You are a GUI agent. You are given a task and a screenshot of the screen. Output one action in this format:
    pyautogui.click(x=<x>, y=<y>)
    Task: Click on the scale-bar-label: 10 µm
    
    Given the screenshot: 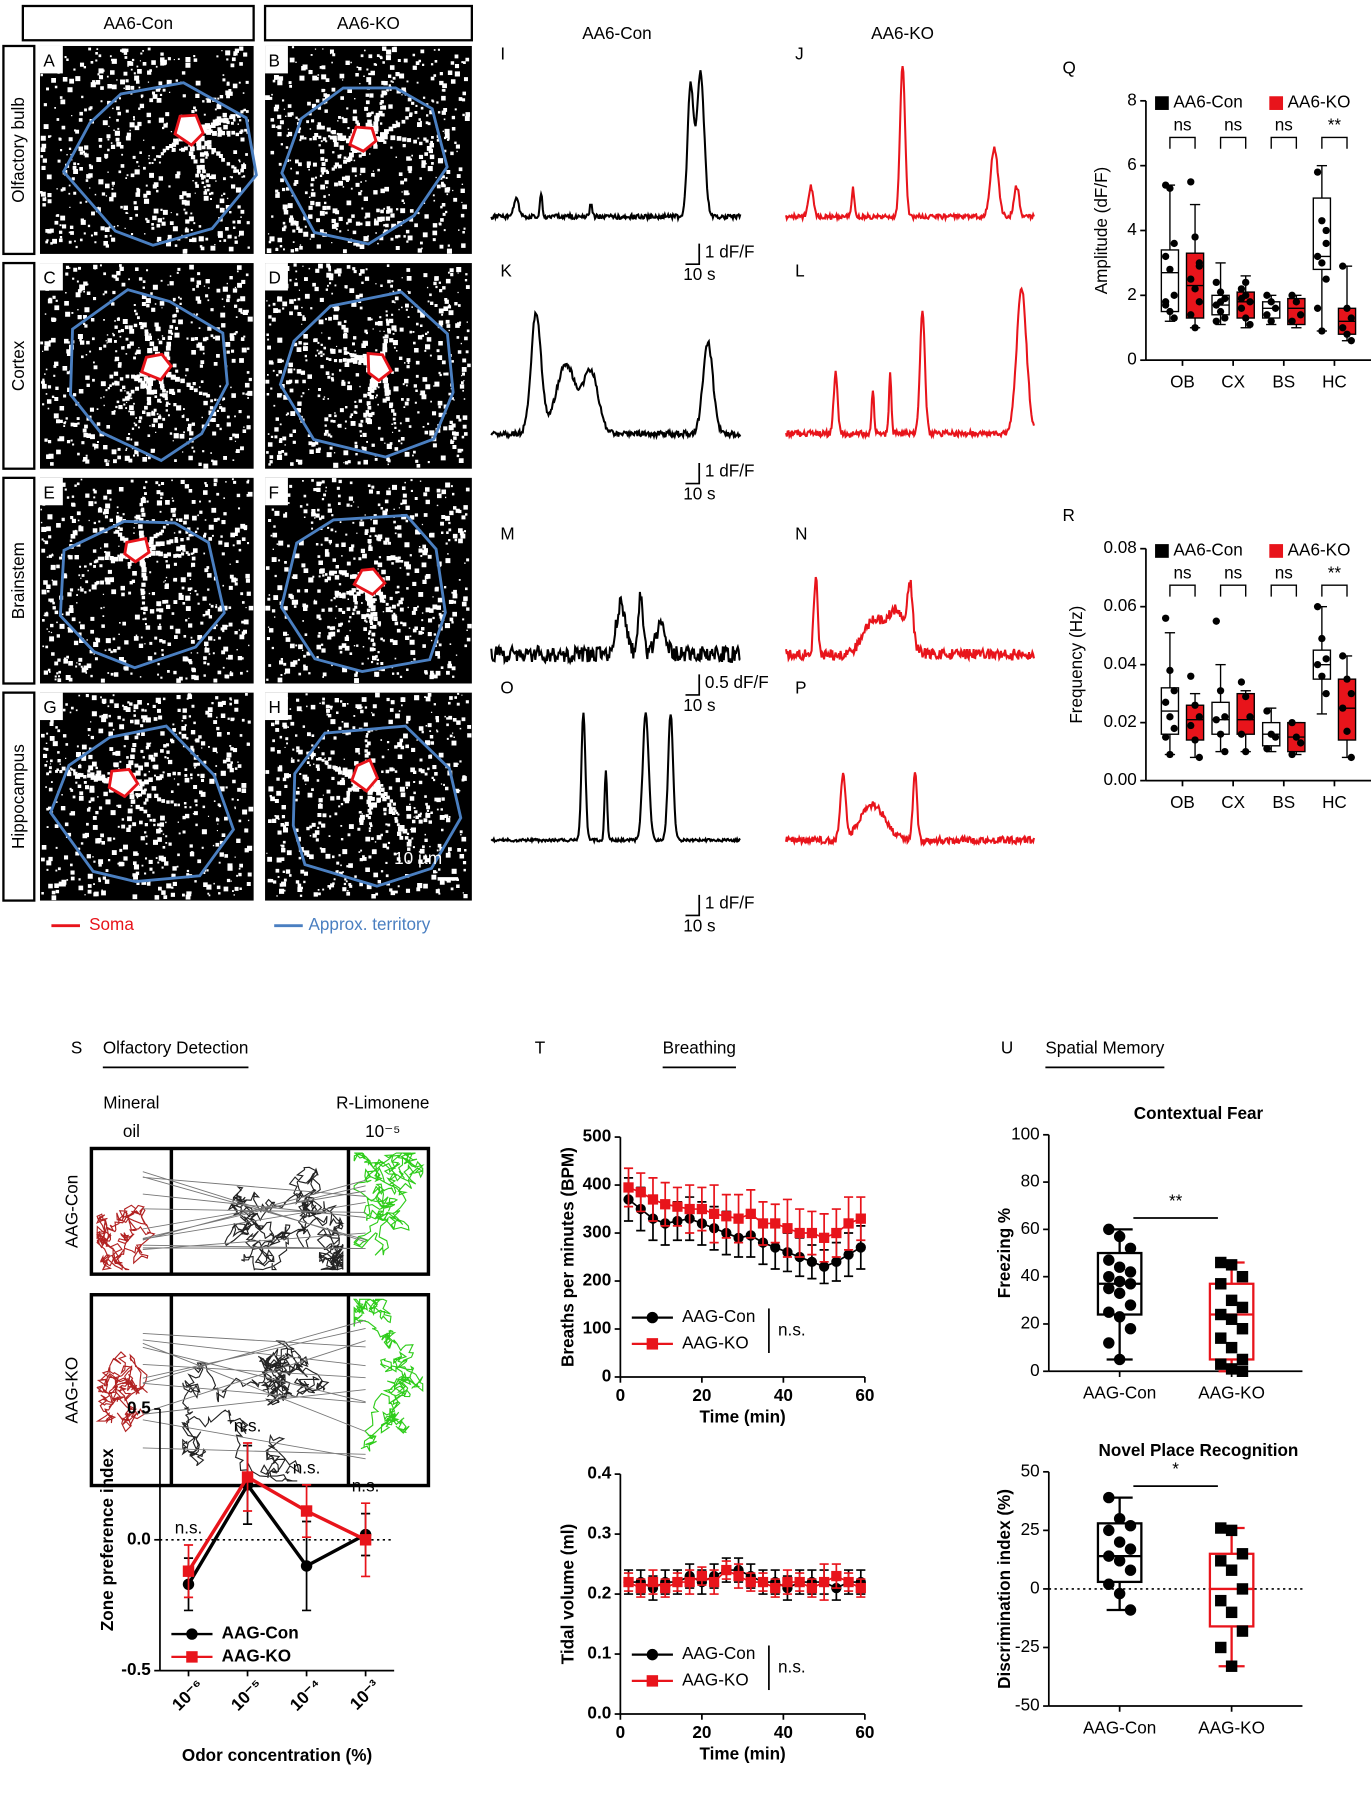 What is the action you would take?
    pyautogui.click(x=418, y=858)
    